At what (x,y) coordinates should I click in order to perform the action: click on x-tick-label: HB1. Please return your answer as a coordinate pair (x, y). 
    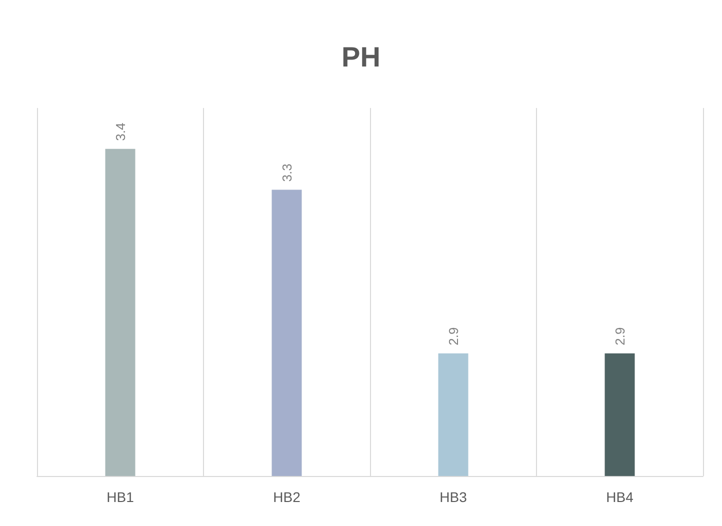
    Looking at the image, I should click on (120, 497).